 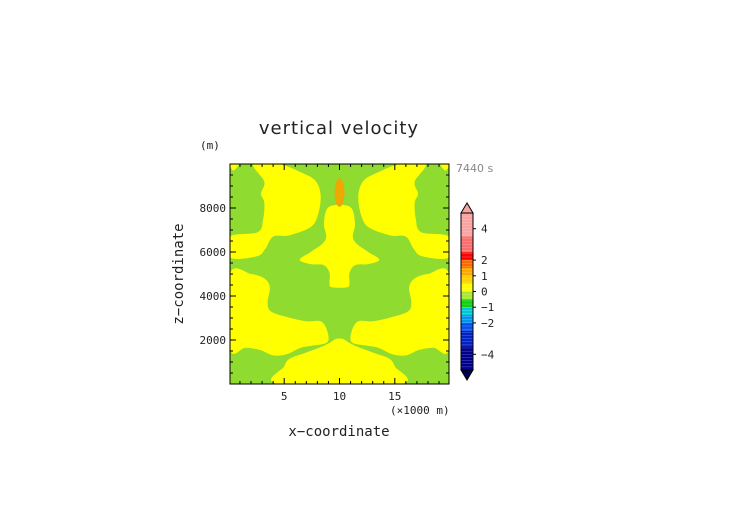 I want to click on y-axis-label: z−coordinate, so click(x=179, y=273).